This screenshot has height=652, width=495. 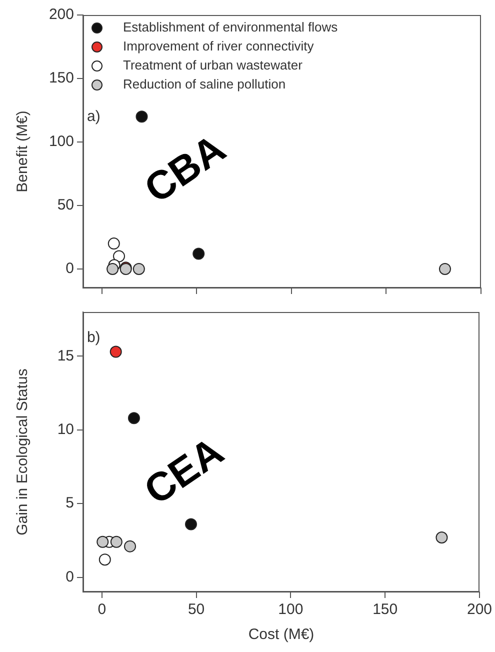 I want to click on x-tick-label: 100, so click(x=291, y=609).